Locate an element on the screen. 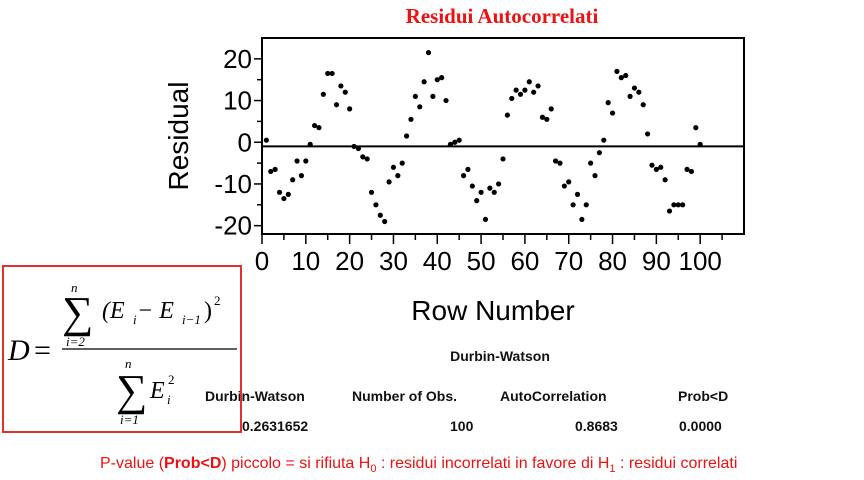 This screenshot has height=480, width=864. value-prob-d: 0.0000 is located at coordinates (700, 426).